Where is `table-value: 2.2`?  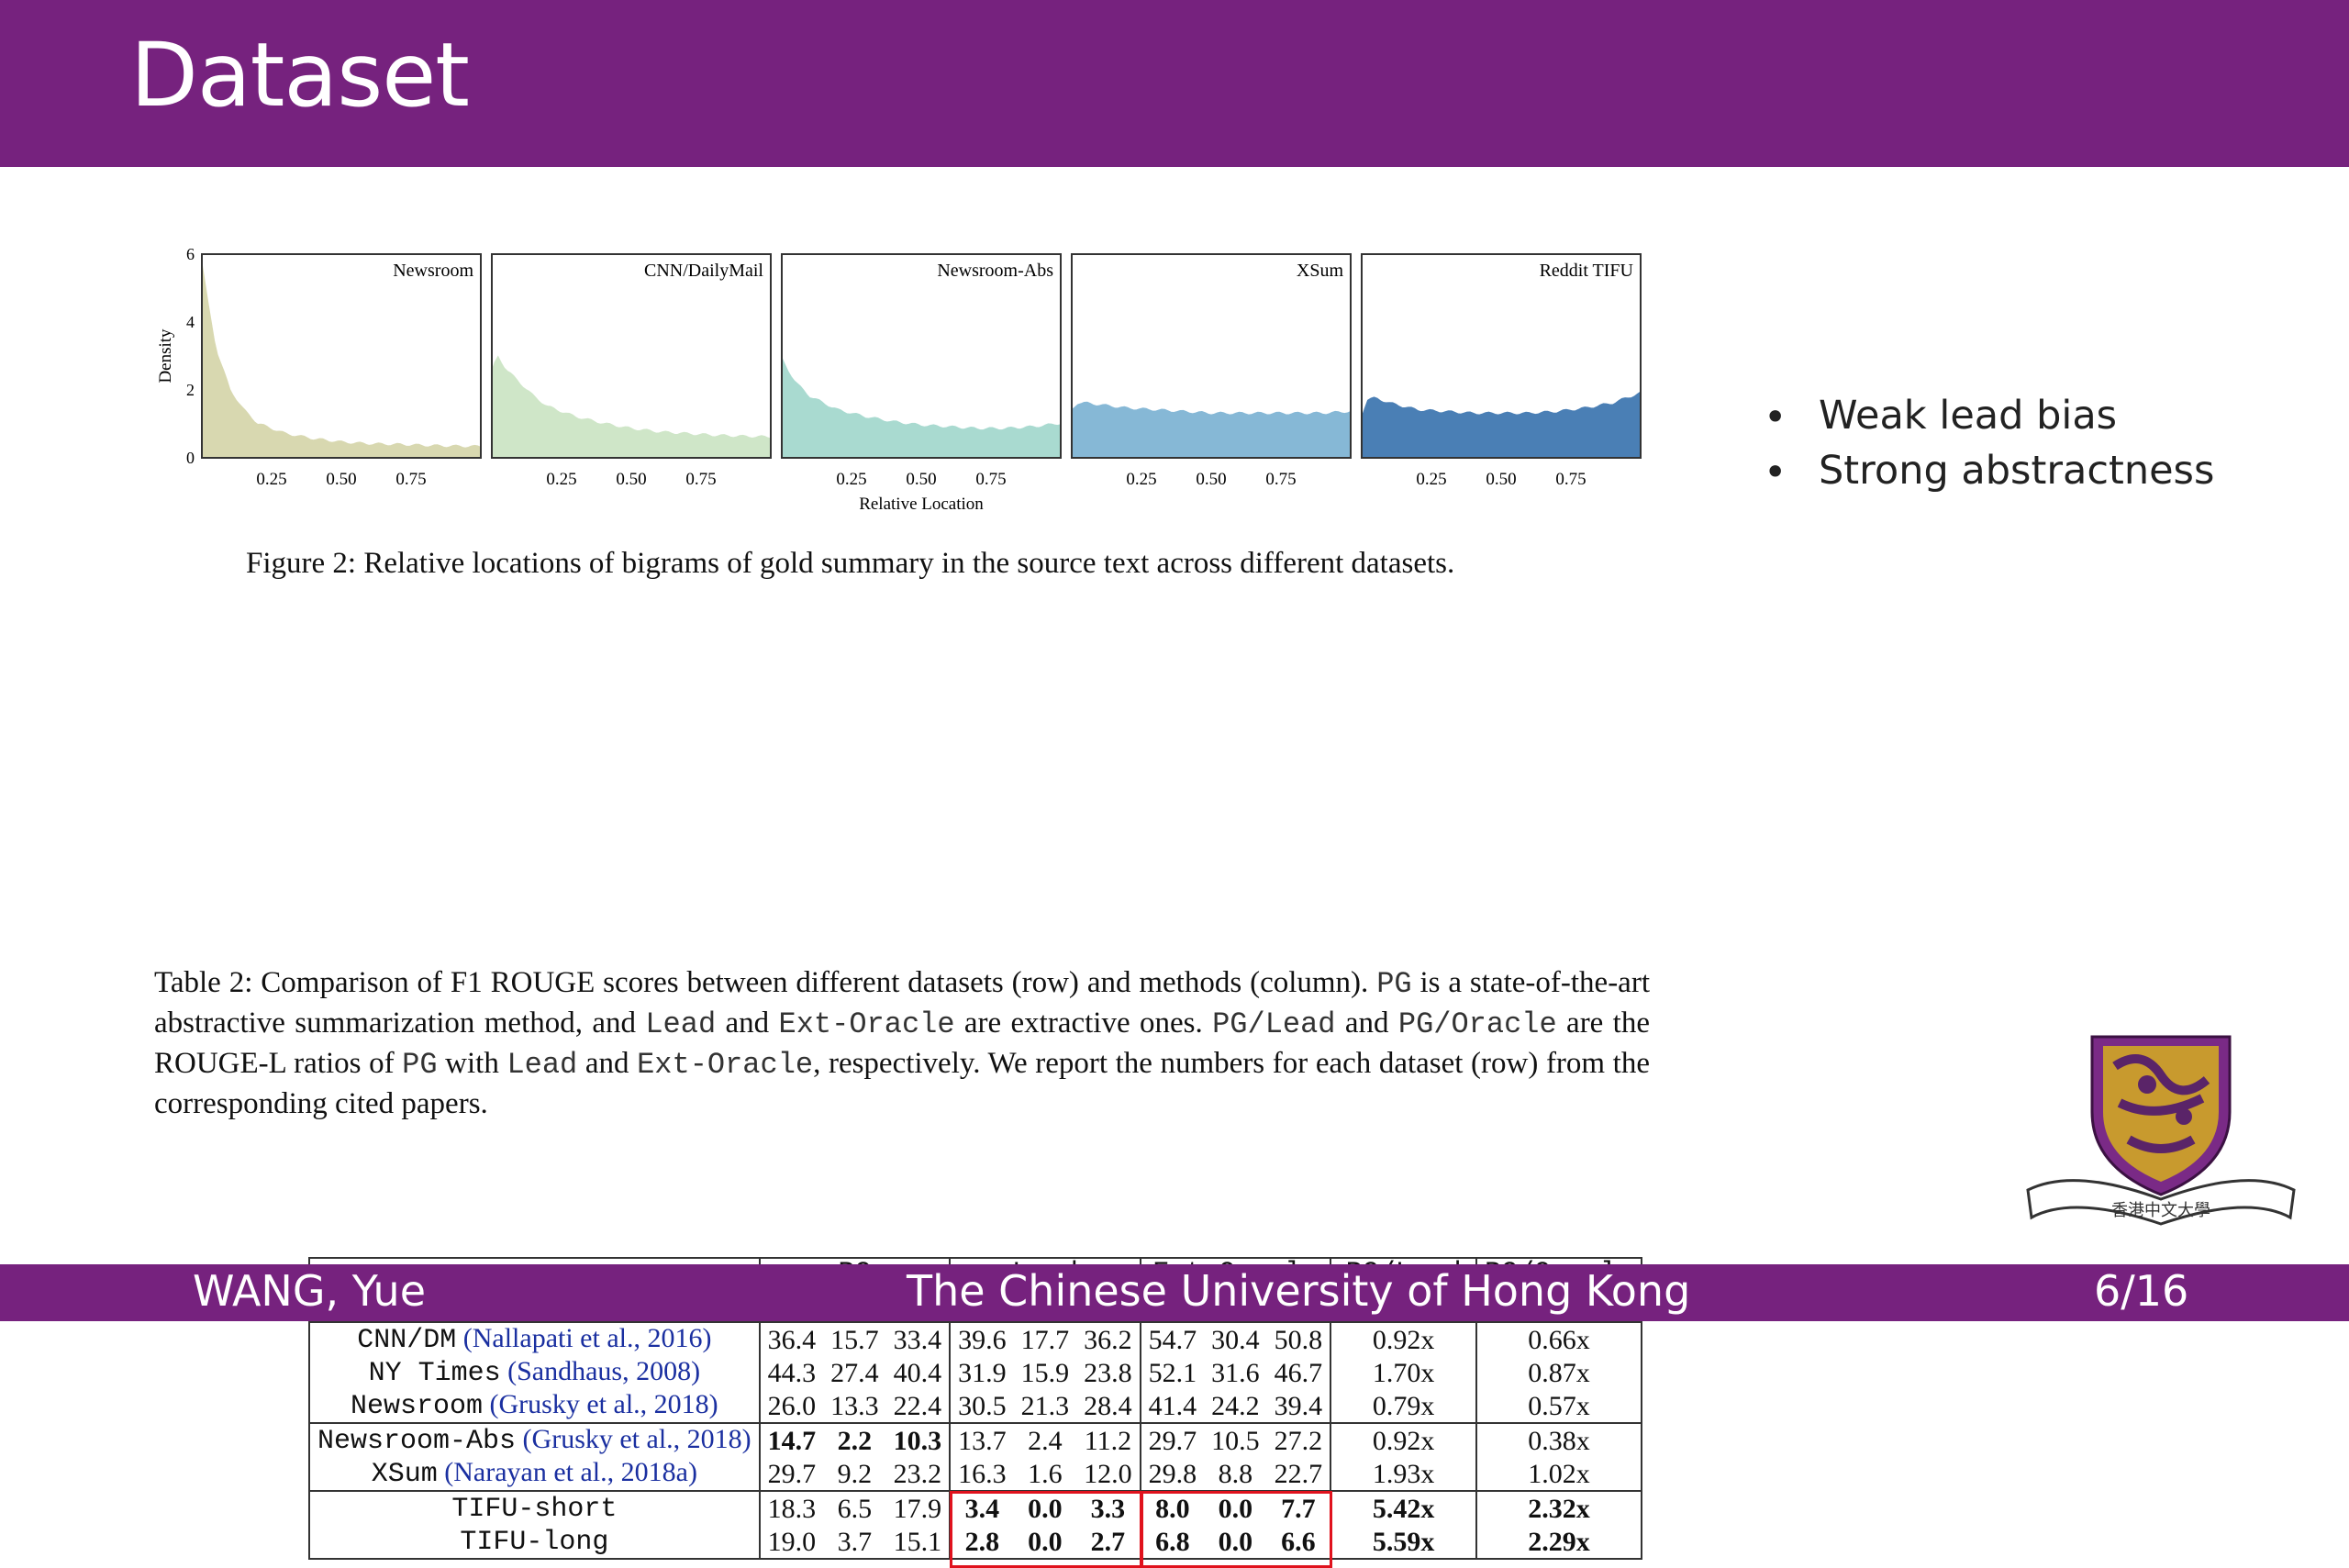
table-value: 2.2 is located at coordinates (854, 1439).